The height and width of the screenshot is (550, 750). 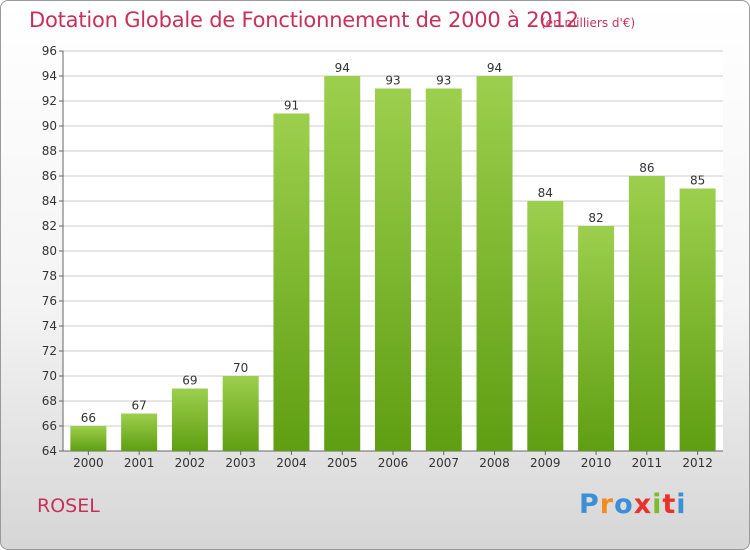 I want to click on logo-letter: o, so click(x=624, y=504).